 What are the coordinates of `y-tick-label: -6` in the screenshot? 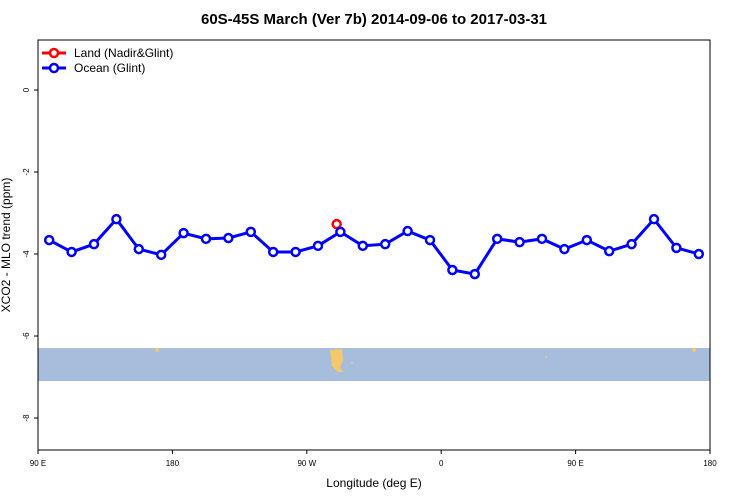 It's located at (26, 336).